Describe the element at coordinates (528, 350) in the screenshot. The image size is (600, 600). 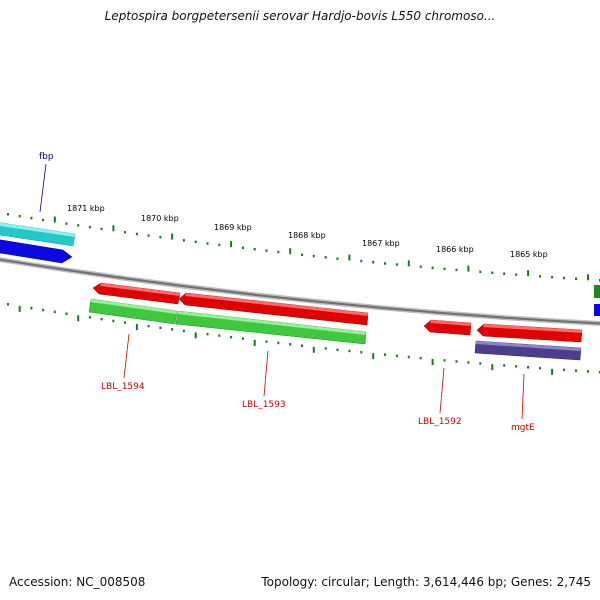
I see `gene-mgte` at that location.